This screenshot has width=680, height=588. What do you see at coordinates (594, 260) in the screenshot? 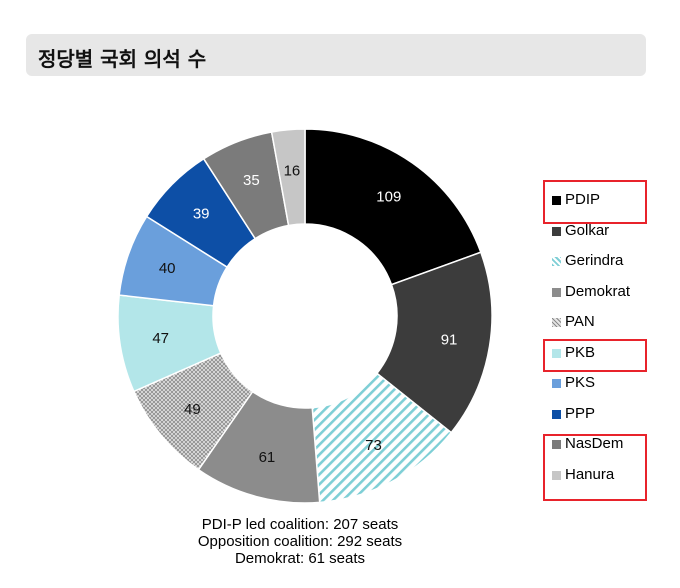
I see `legend-label: Gerindra` at bounding box center [594, 260].